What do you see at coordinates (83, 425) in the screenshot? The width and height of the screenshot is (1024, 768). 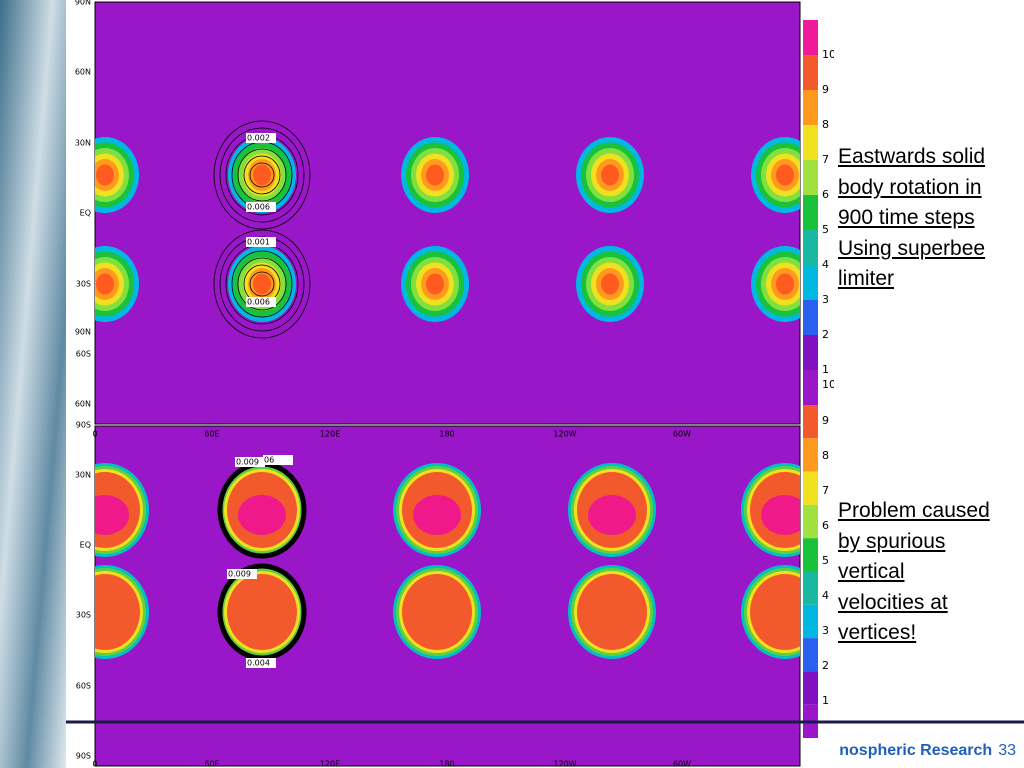 I see `y-tick-label: 90S` at bounding box center [83, 425].